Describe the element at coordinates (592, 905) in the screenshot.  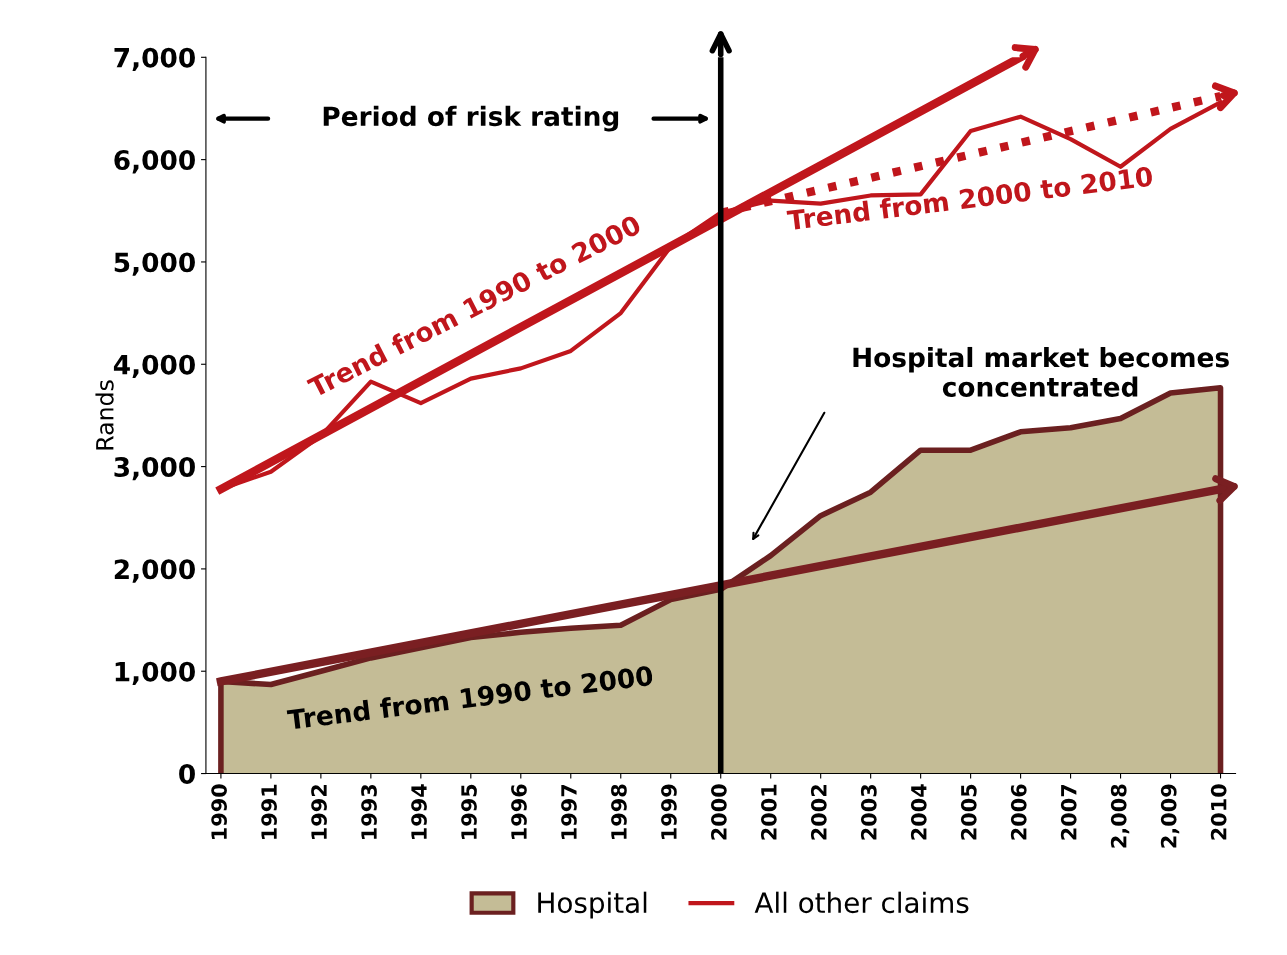
I see `legend-label: Hospital` at that location.